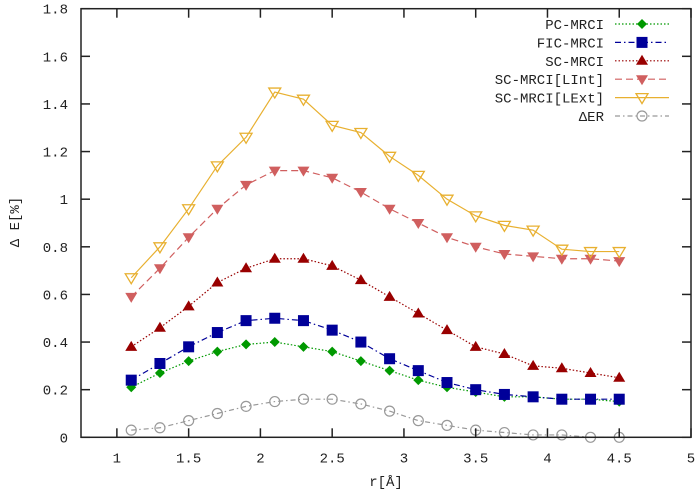 The width and height of the screenshot is (700, 492). Describe the element at coordinates (16, 222) in the screenshot. I see `y-axis-label: Δ E[%]` at that location.